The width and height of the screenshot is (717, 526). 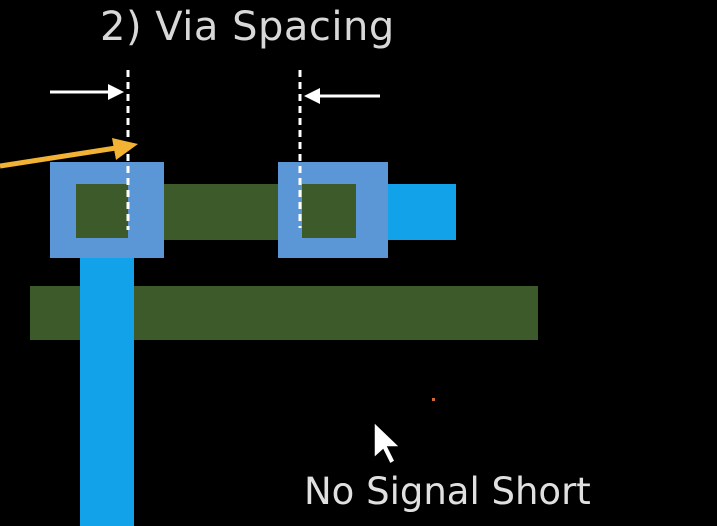 I want to click on yellow-pointer-arrow, so click(x=69, y=153).